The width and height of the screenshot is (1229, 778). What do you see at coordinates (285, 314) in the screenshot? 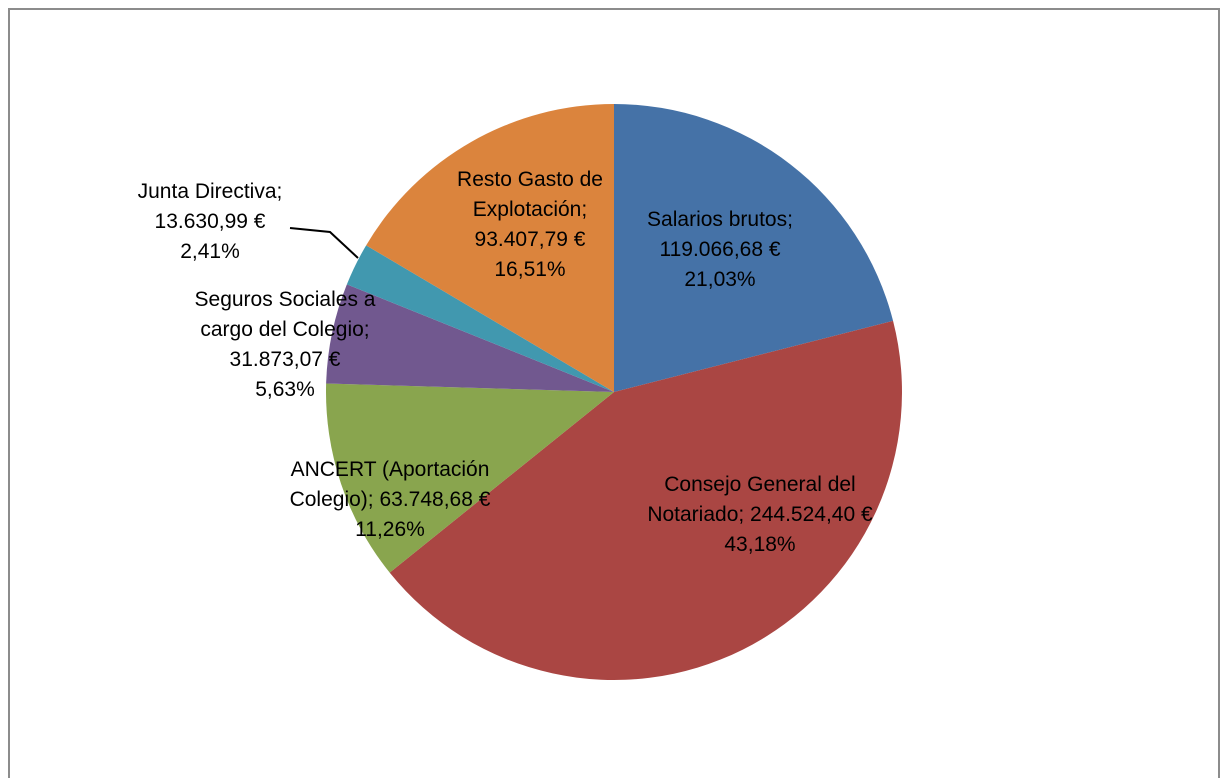
I see `category-label: Seguros Sociales a cargo del Colegio;` at bounding box center [285, 314].